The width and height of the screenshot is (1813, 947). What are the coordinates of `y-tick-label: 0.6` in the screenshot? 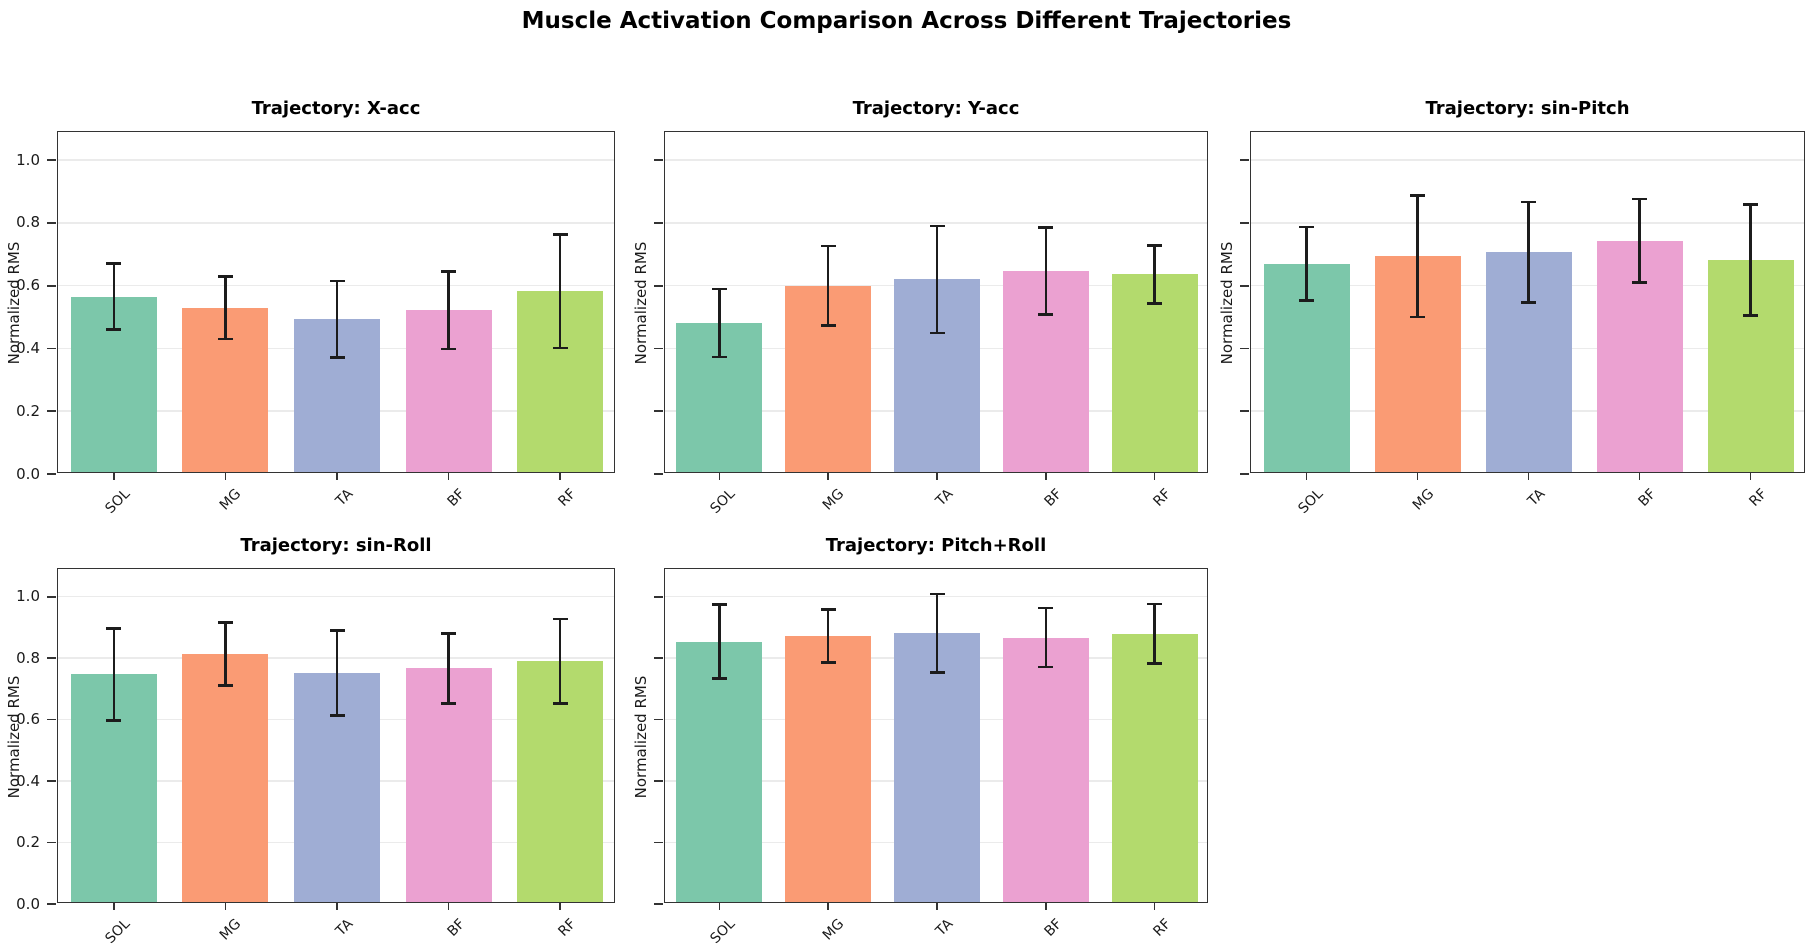 It's located at (28, 285).